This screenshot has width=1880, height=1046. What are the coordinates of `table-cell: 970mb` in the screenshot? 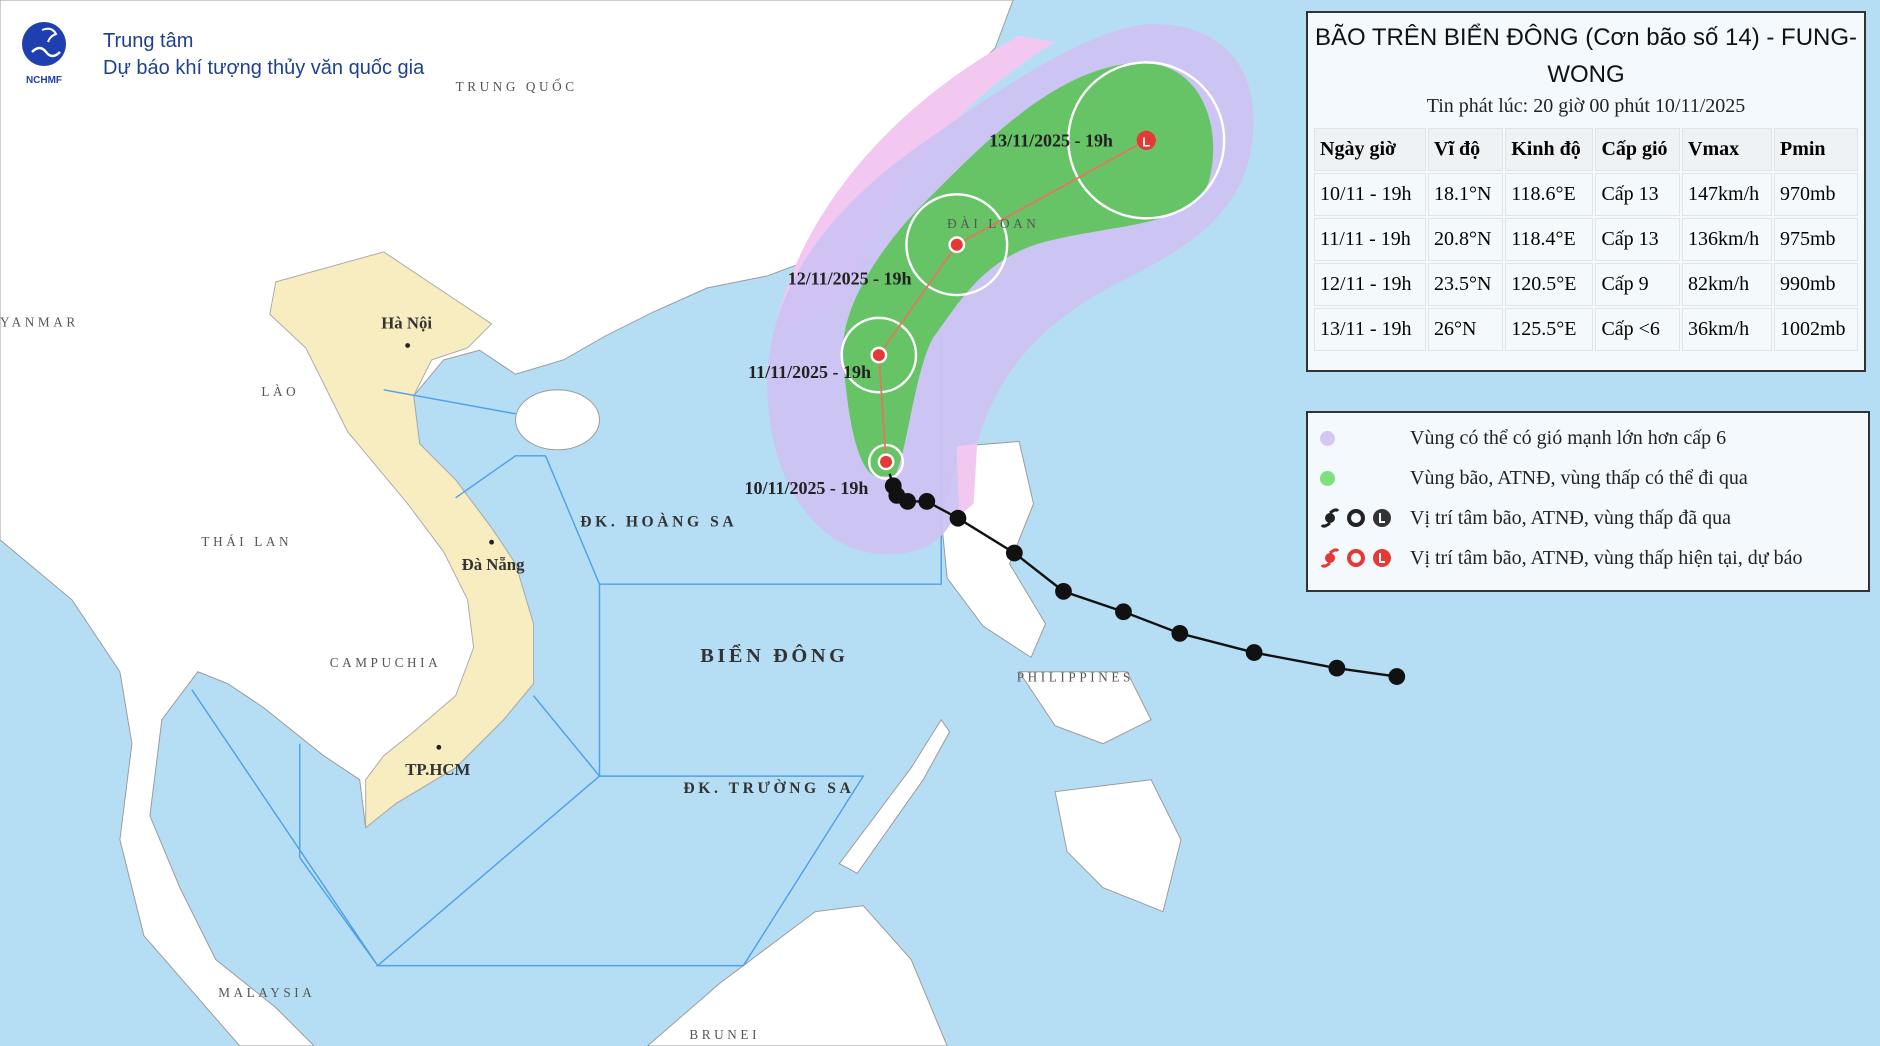 It's located at (1816, 194).